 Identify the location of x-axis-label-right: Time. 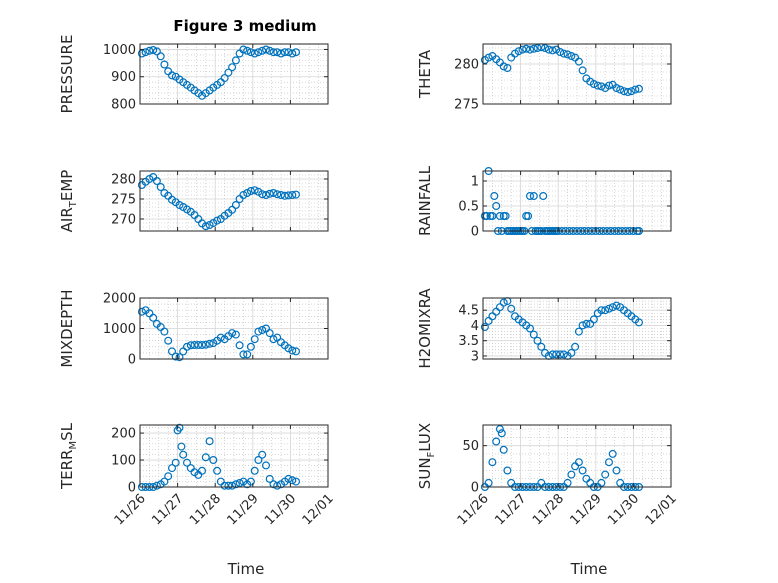
(589, 569).